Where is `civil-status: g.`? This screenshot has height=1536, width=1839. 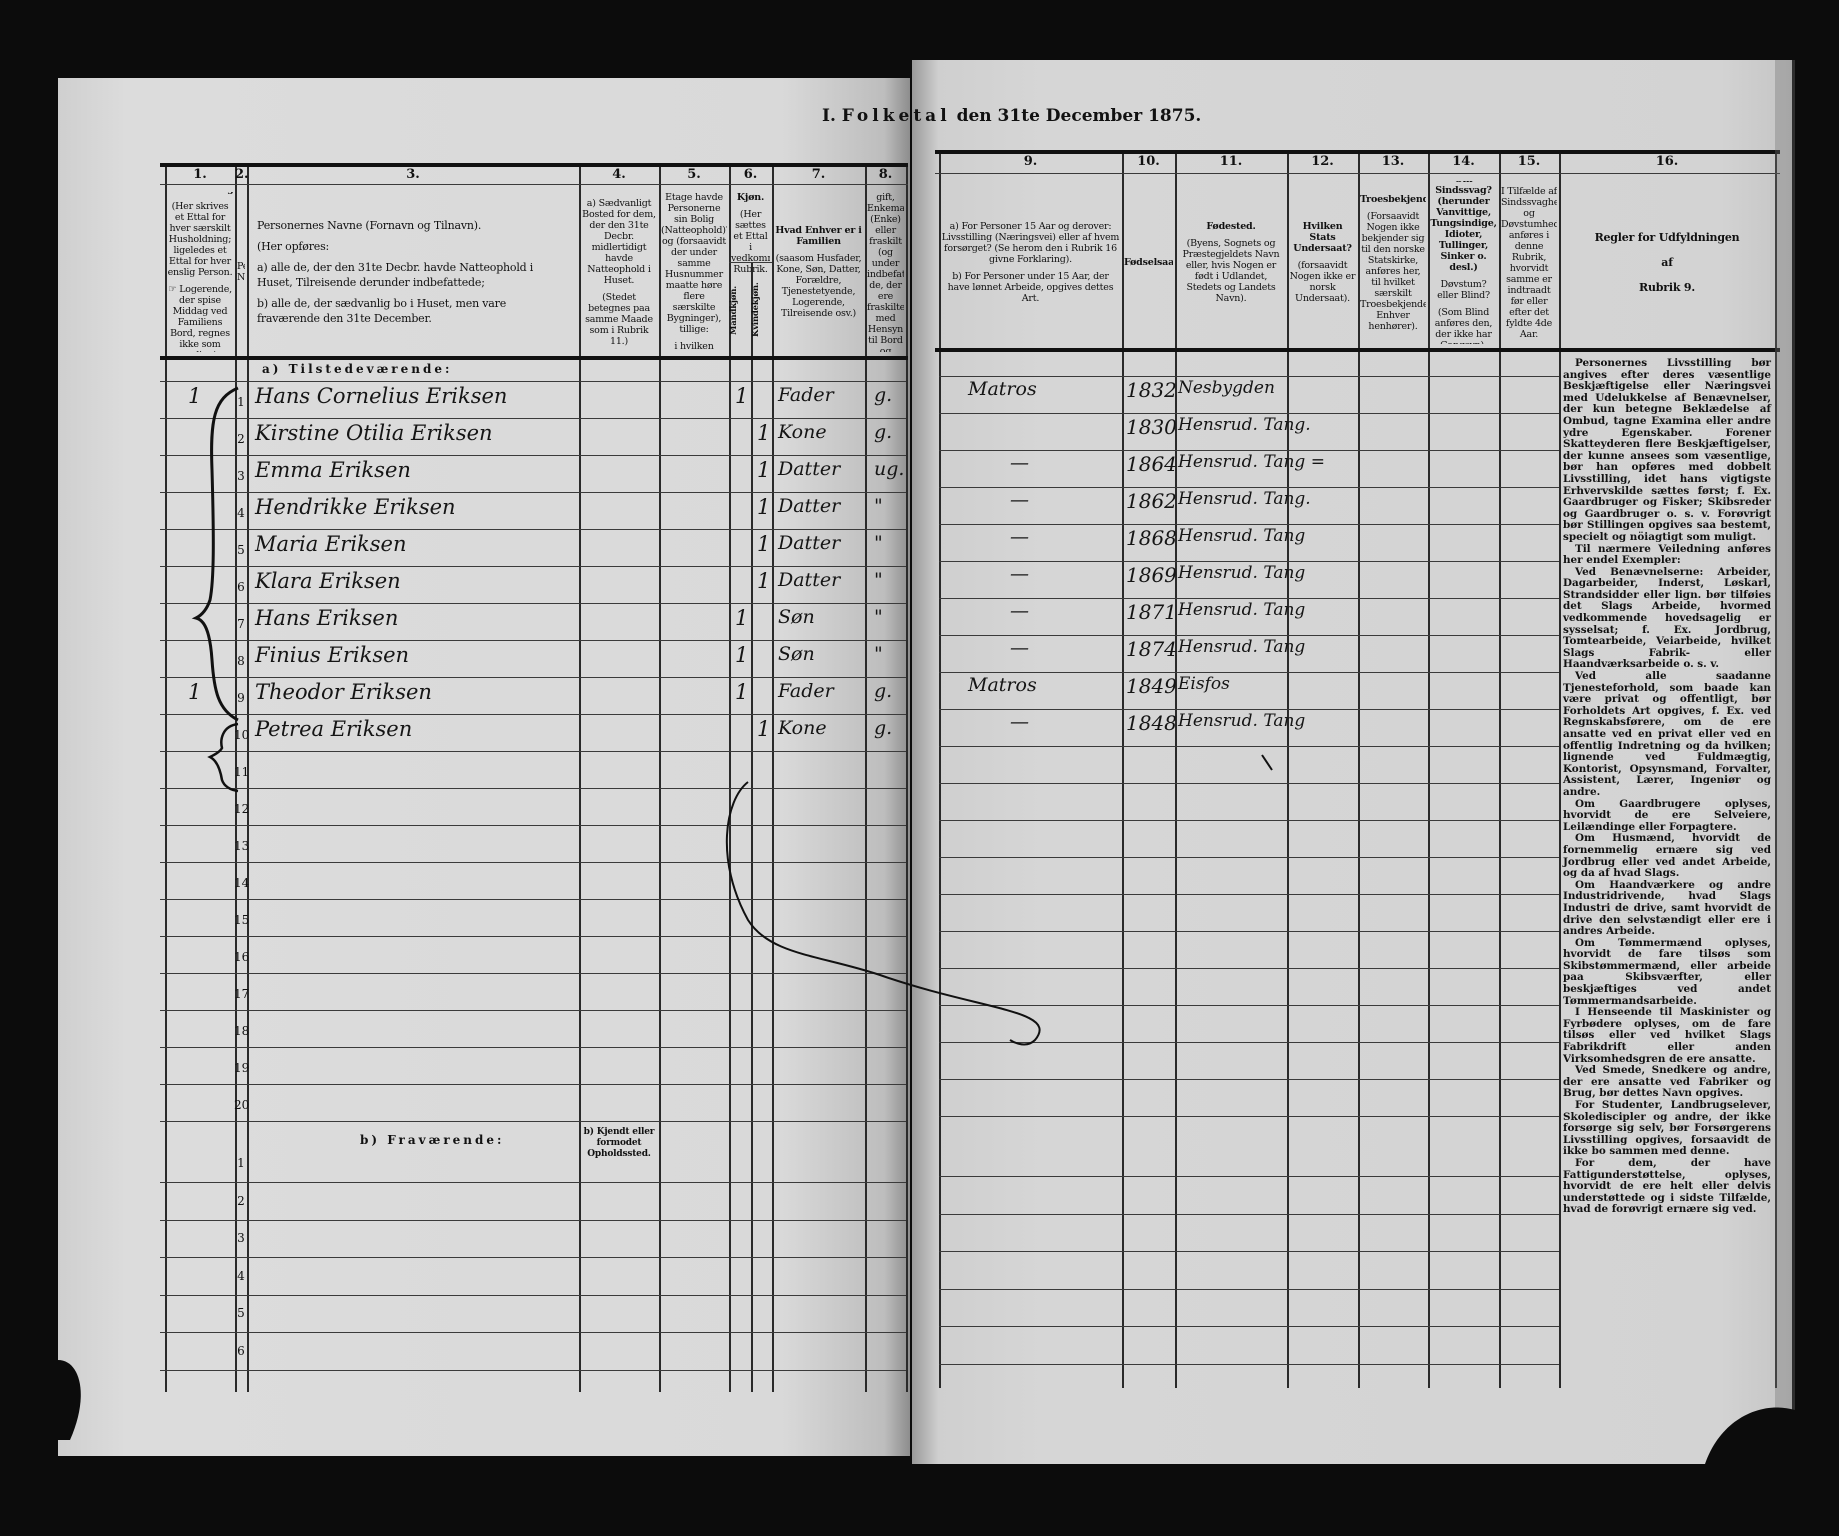
civil-status: g. is located at coordinates (883, 432).